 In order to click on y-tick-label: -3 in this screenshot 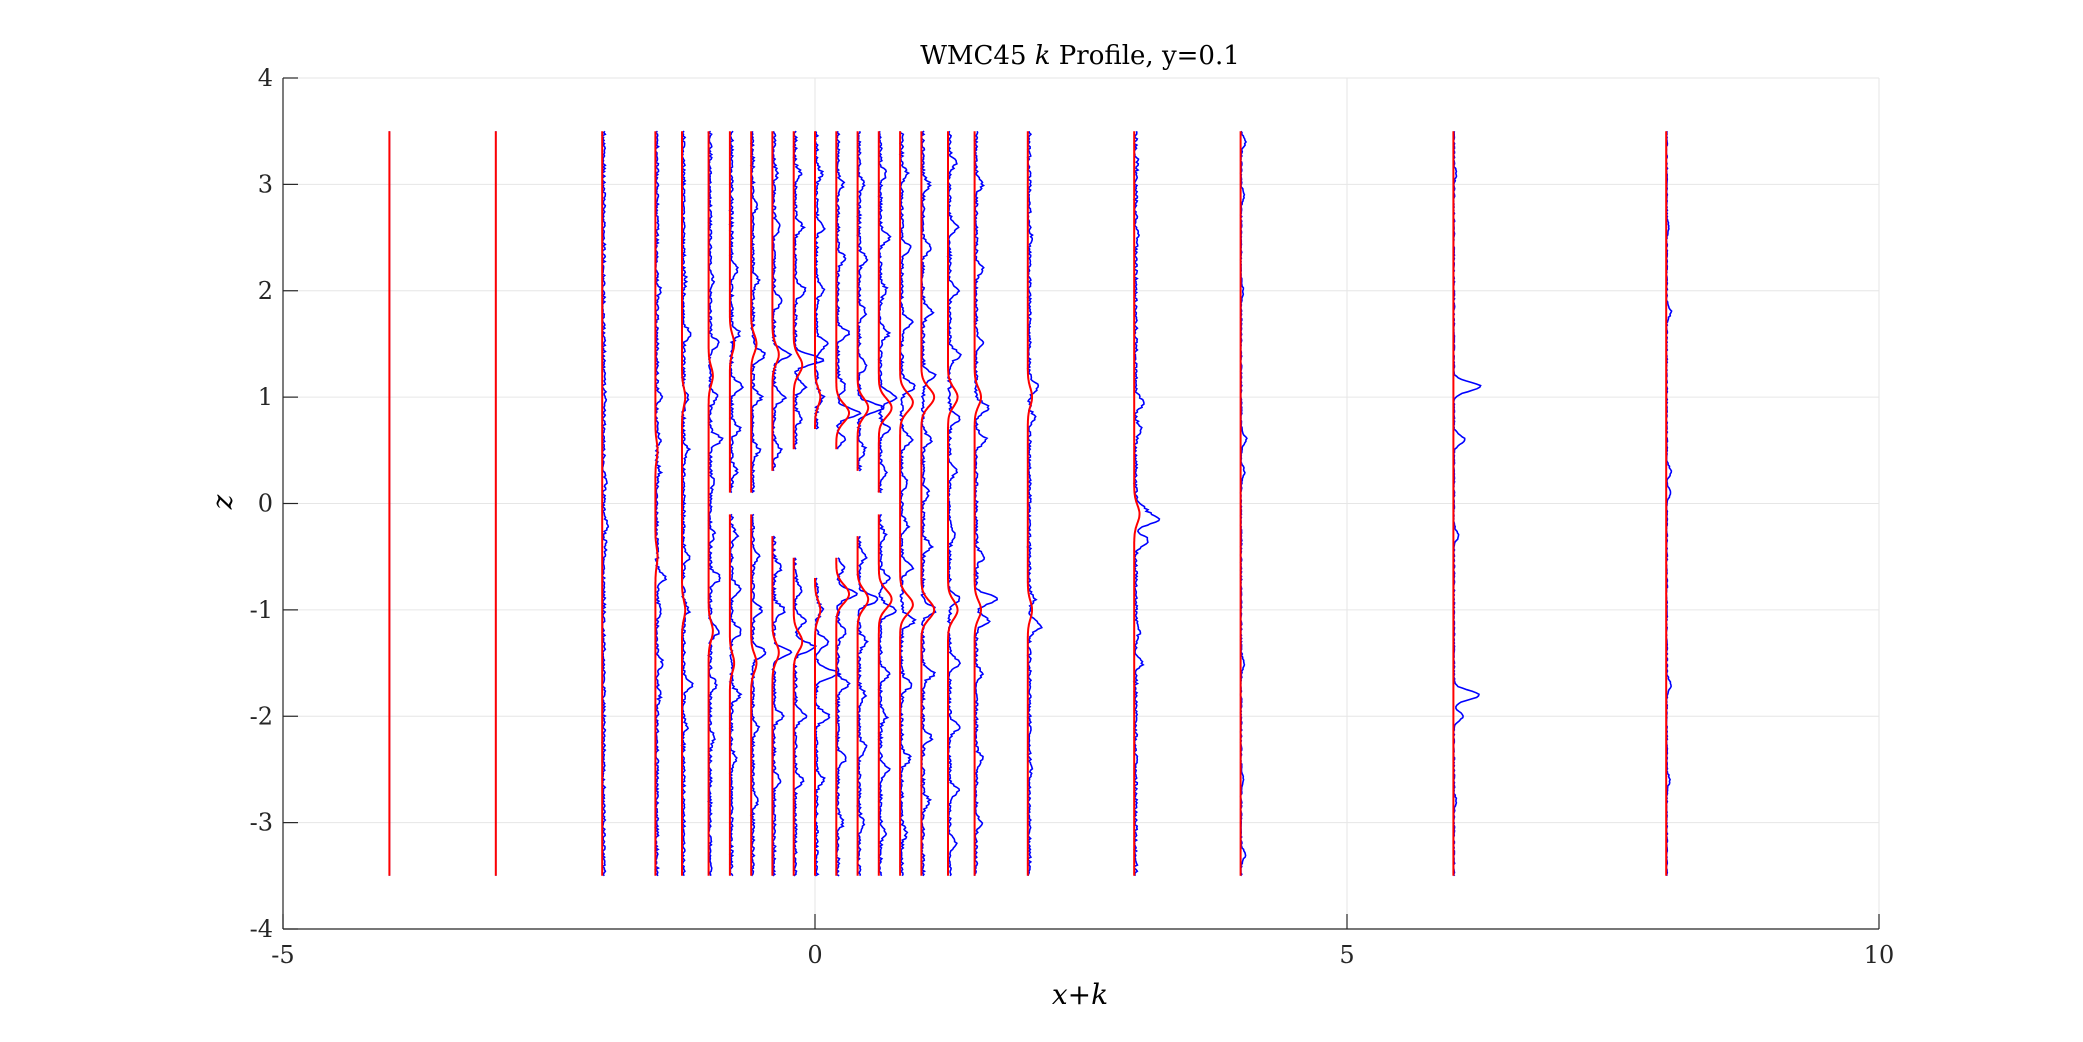, I will do `click(261, 823)`.